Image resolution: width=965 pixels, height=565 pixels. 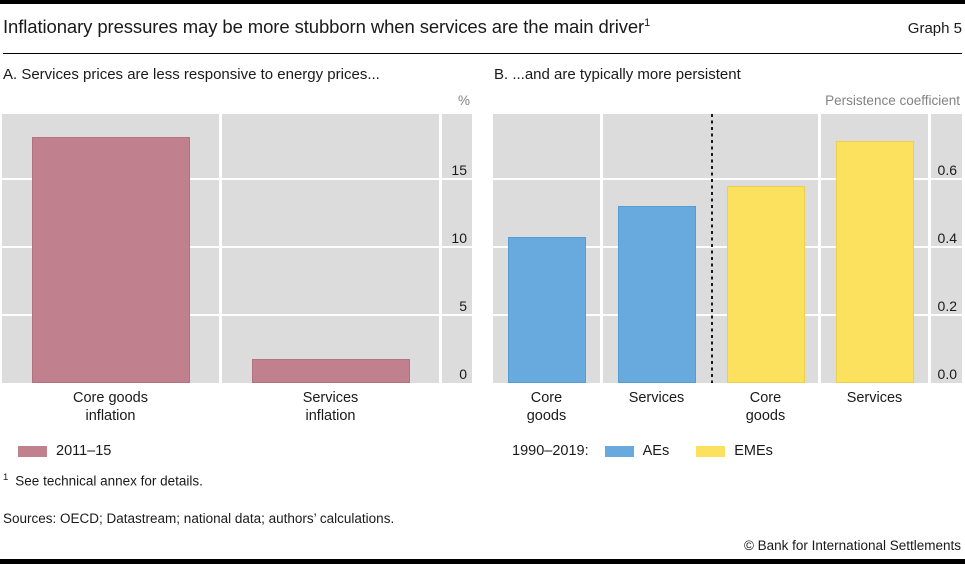 I want to click on legend-swatch-emes, so click(x=711, y=451).